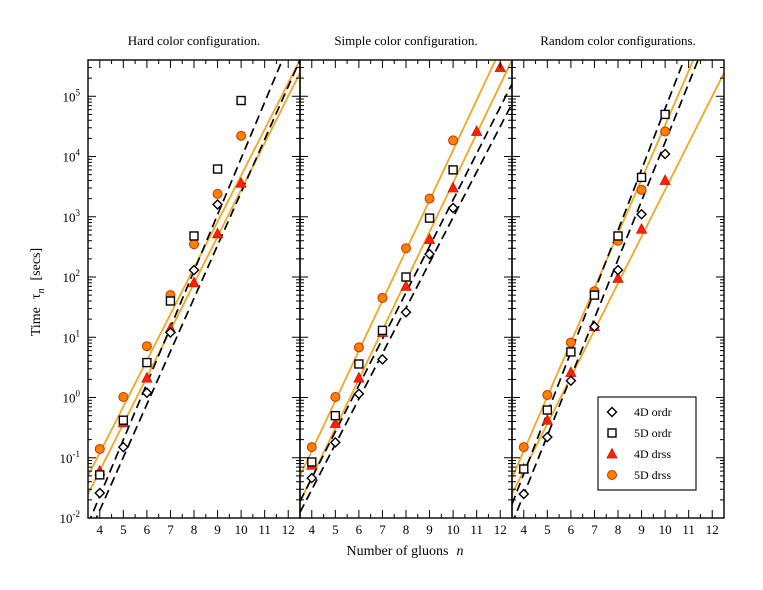 Image resolution: width=763 pixels, height=590 pixels. What do you see at coordinates (72, 336) in the screenshot?
I see `y-tick-label: 10¹` at bounding box center [72, 336].